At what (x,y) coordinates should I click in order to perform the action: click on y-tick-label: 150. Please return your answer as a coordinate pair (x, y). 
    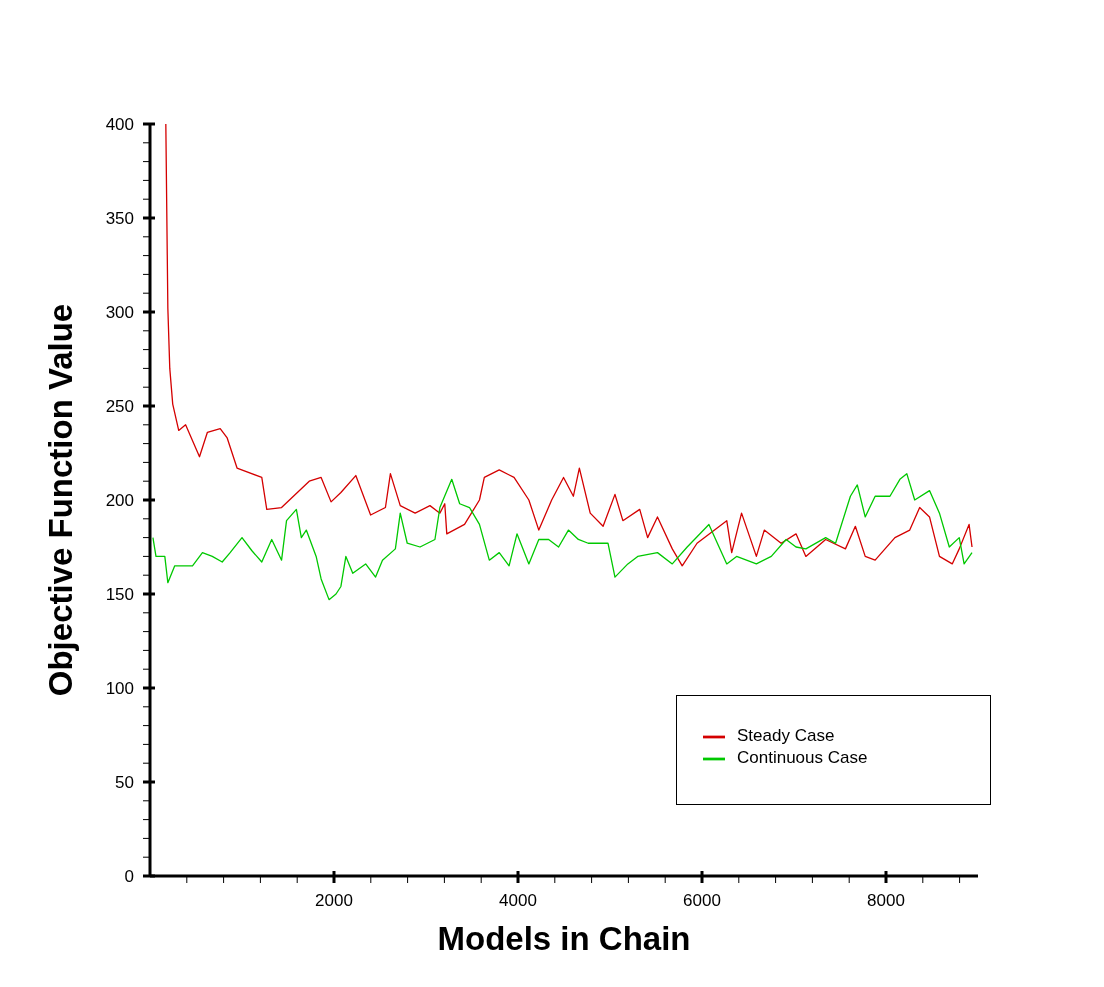
    Looking at the image, I should click on (119, 594).